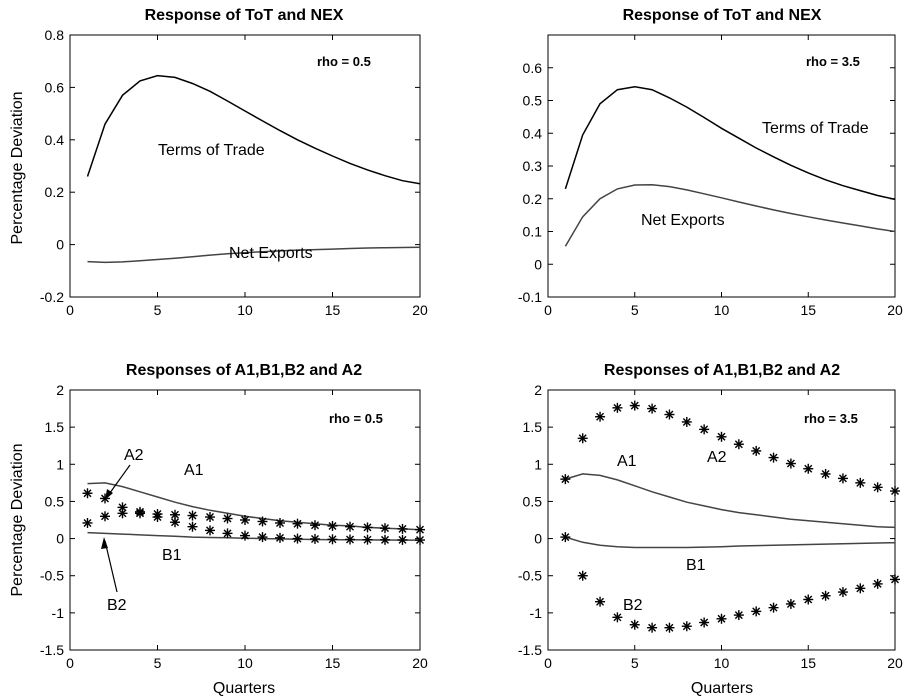 The image size is (907, 697). I want to click on panel-bottom-right-rho-label: rho = 3.5, so click(831, 418).